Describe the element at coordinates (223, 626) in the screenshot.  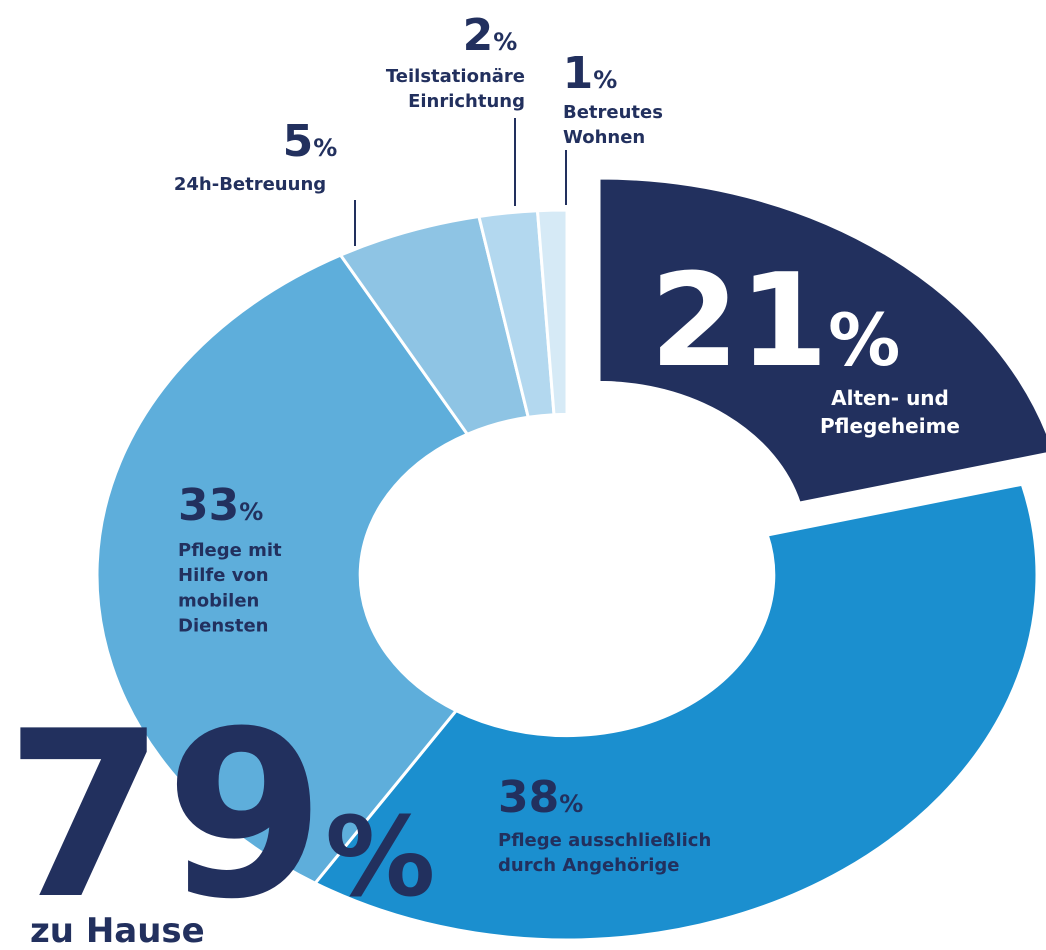
I see `label-line: Diensten` at that location.